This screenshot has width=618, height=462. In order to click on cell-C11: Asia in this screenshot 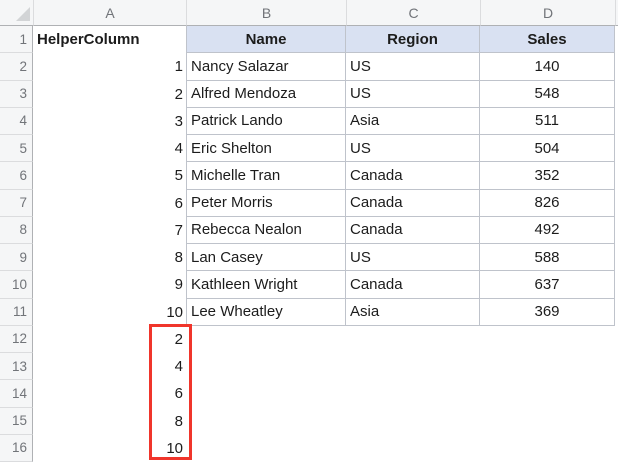, I will do `click(413, 312)`.